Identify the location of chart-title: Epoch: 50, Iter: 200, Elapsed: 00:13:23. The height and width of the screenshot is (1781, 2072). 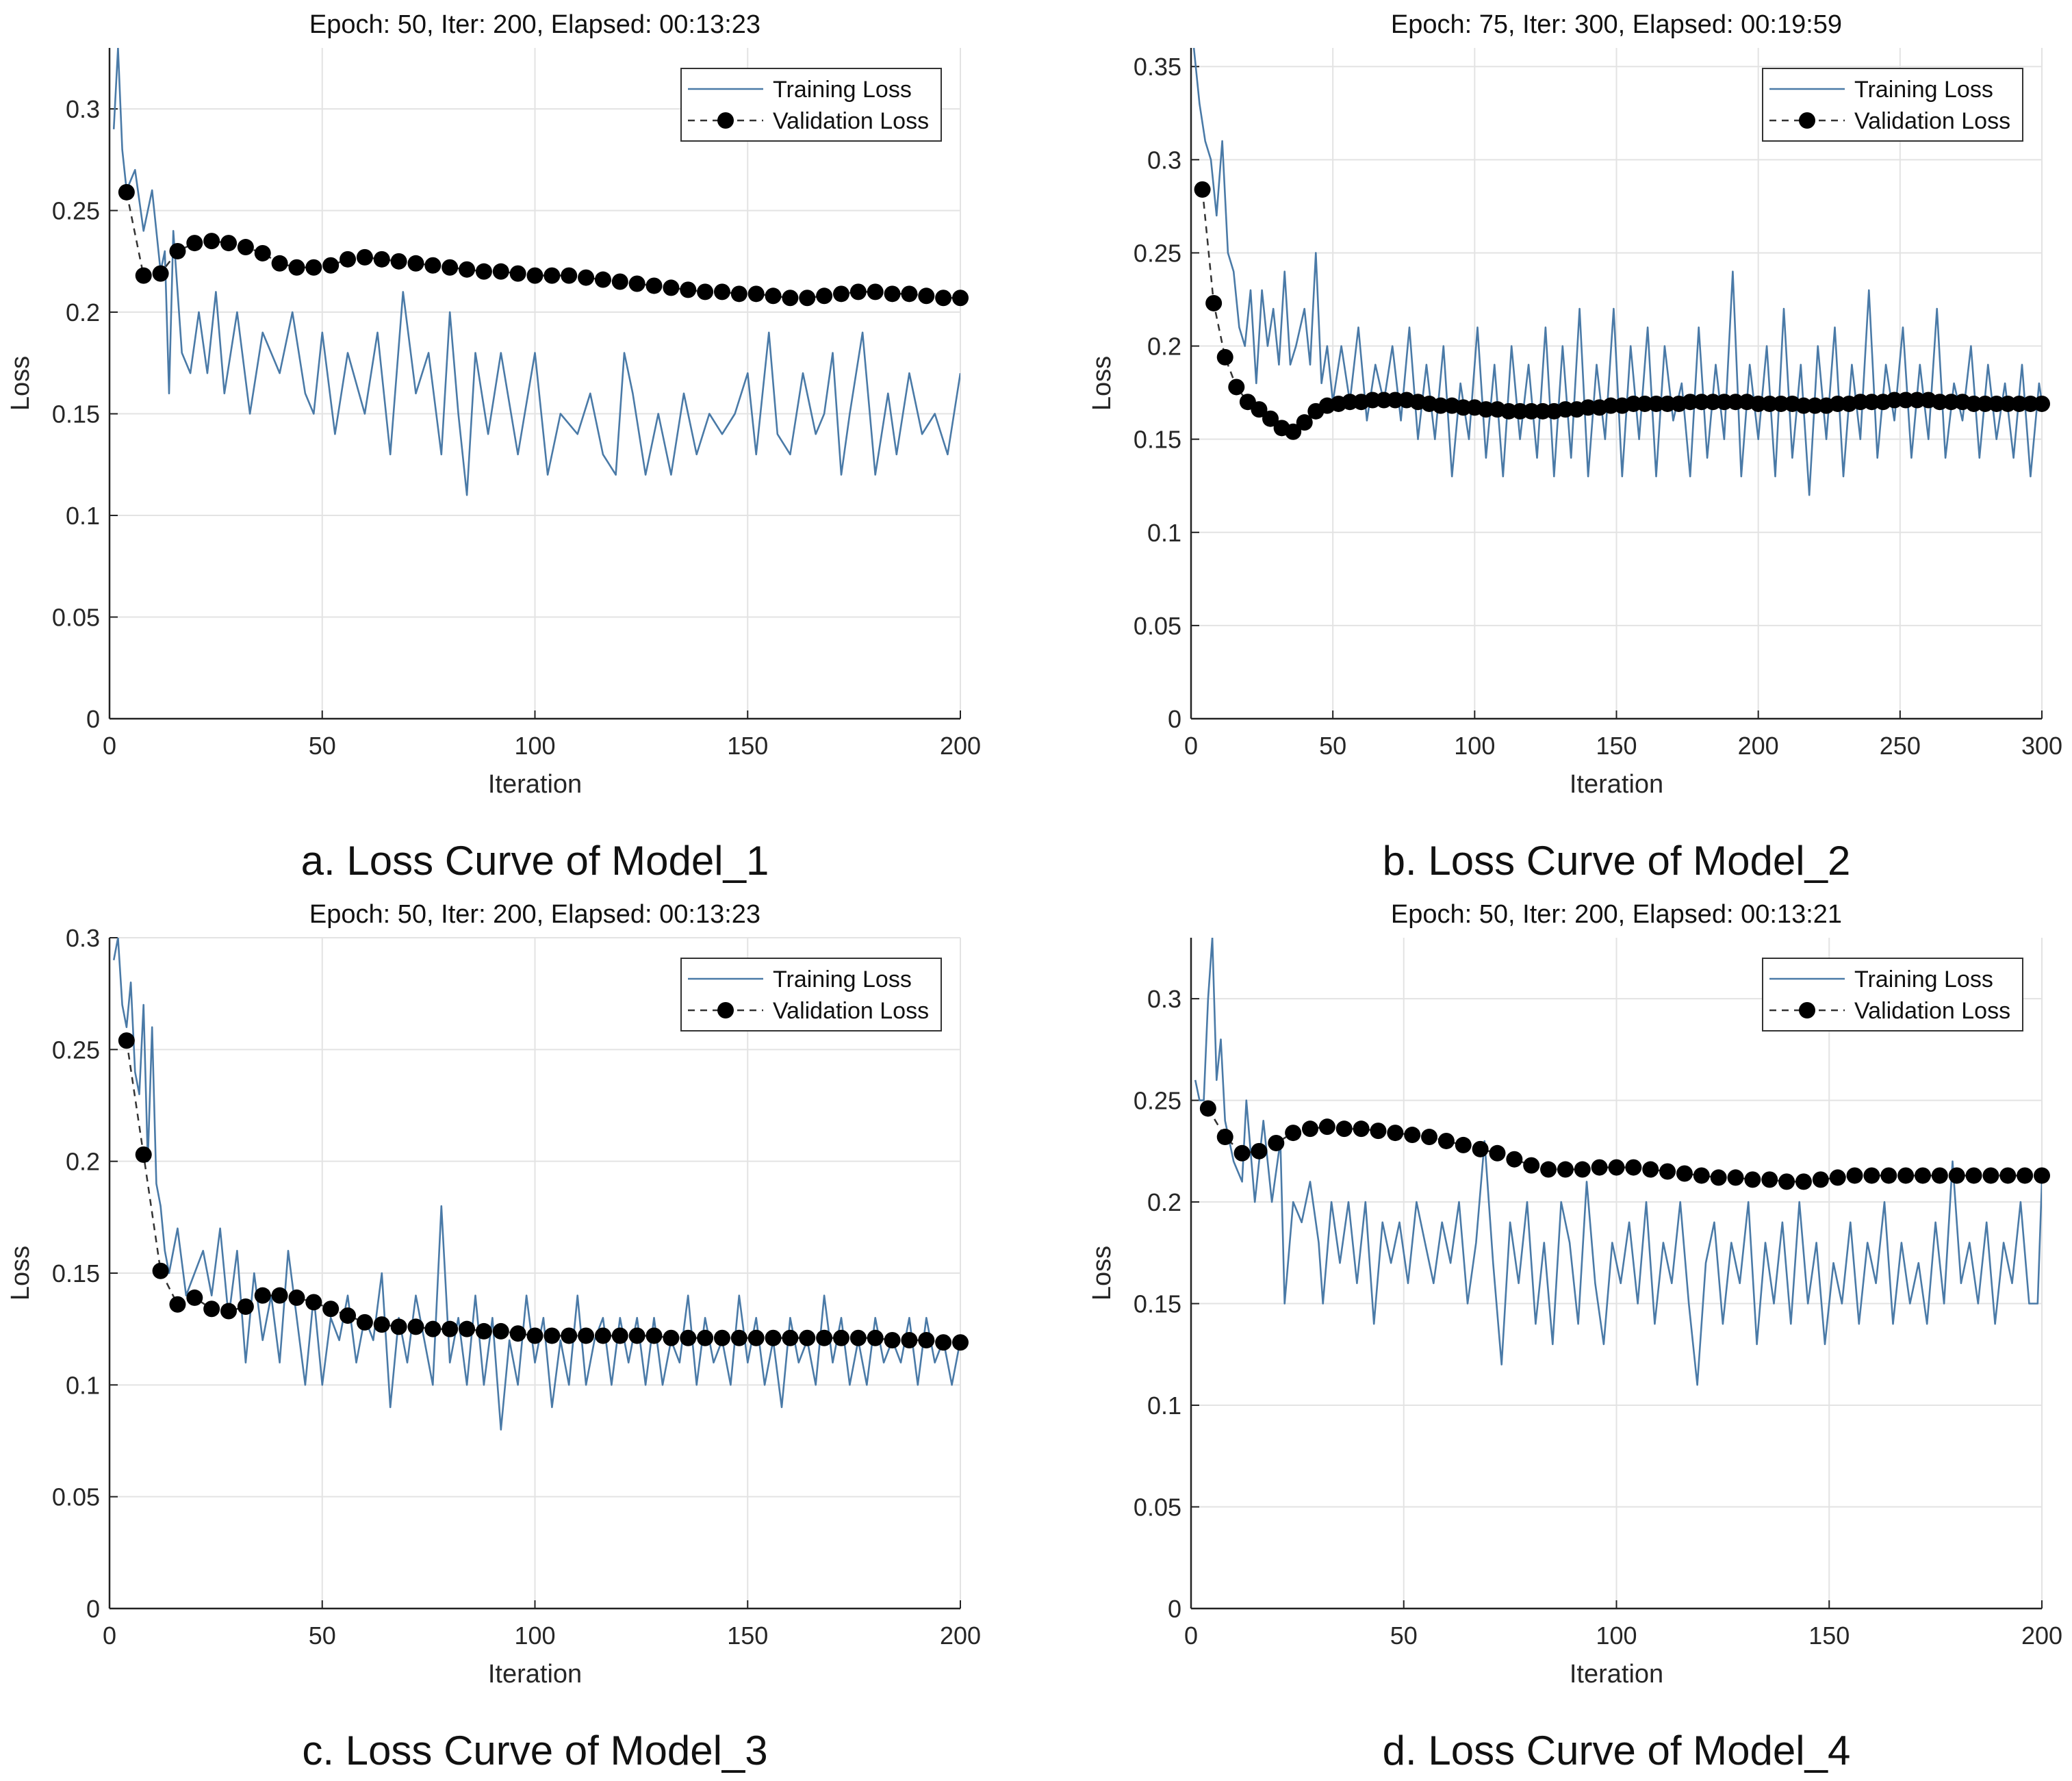
(534, 914).